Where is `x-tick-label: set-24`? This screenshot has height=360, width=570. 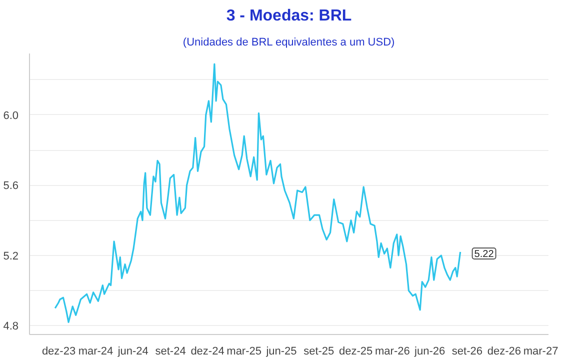
x-tick-label: set-24 is located at coordinates (170, 352).